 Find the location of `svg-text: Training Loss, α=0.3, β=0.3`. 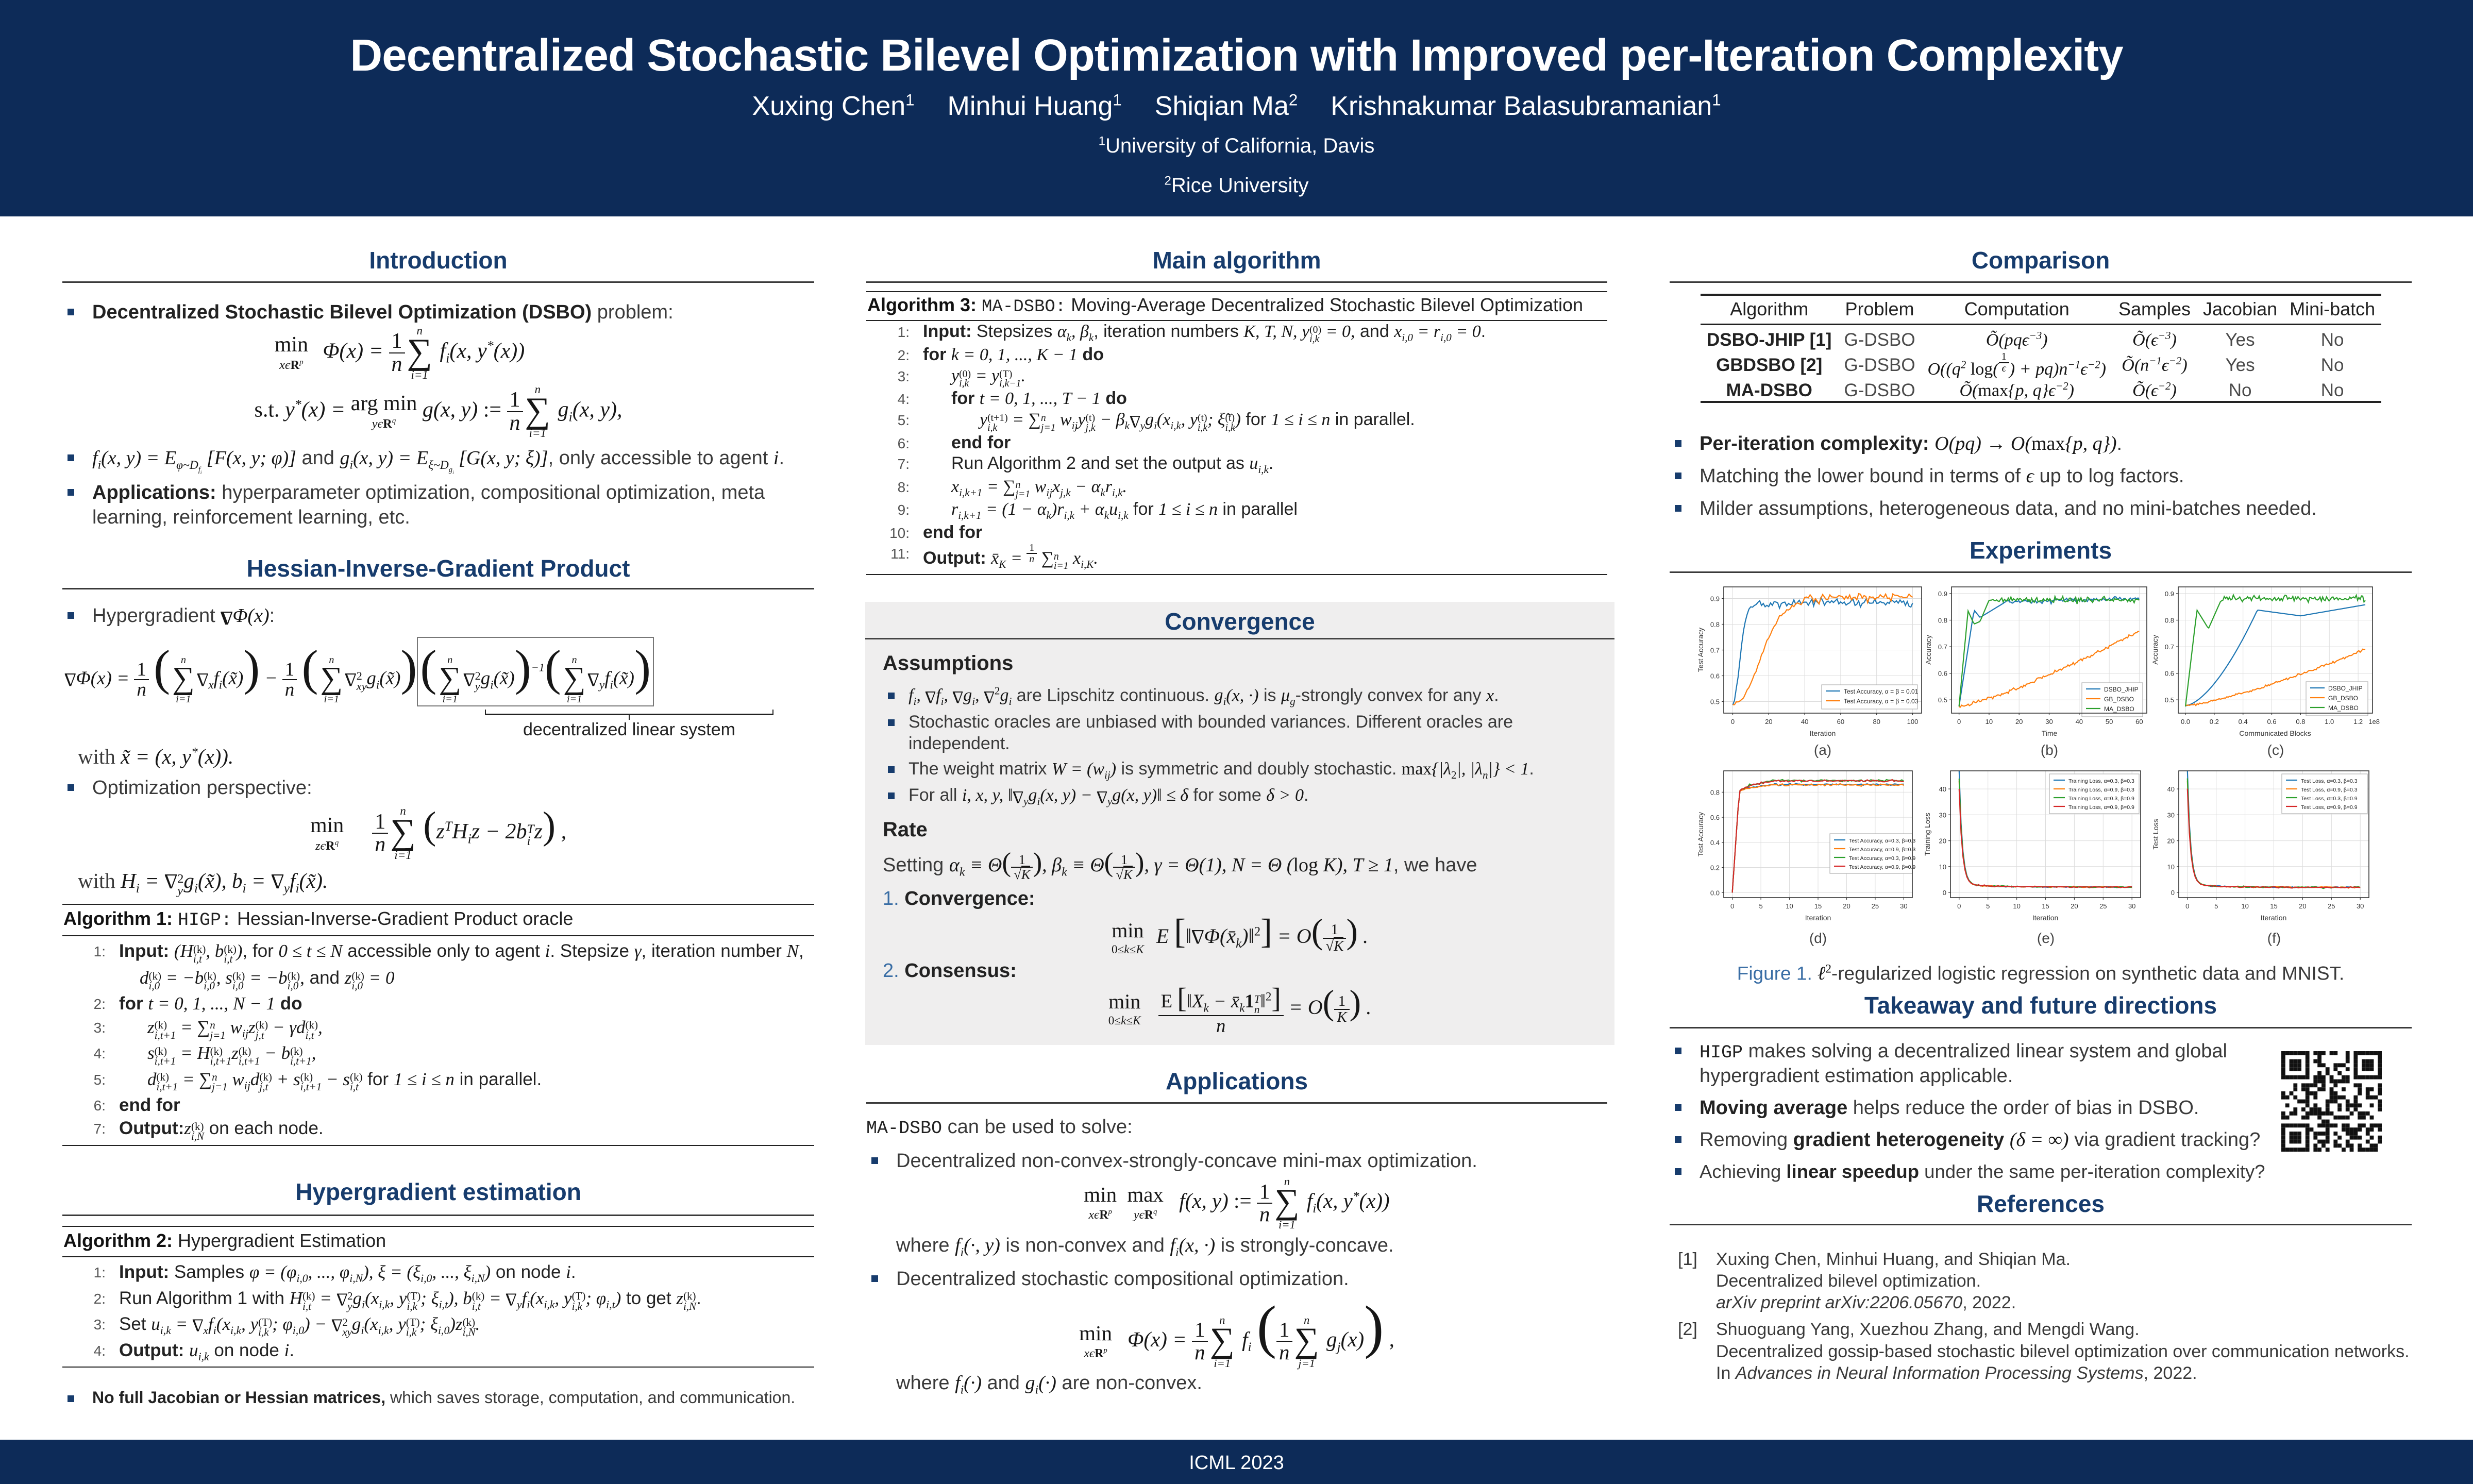

svg-text: Training Loss, α=0.3, β=0.3 is located at coordinates (2101, 781).